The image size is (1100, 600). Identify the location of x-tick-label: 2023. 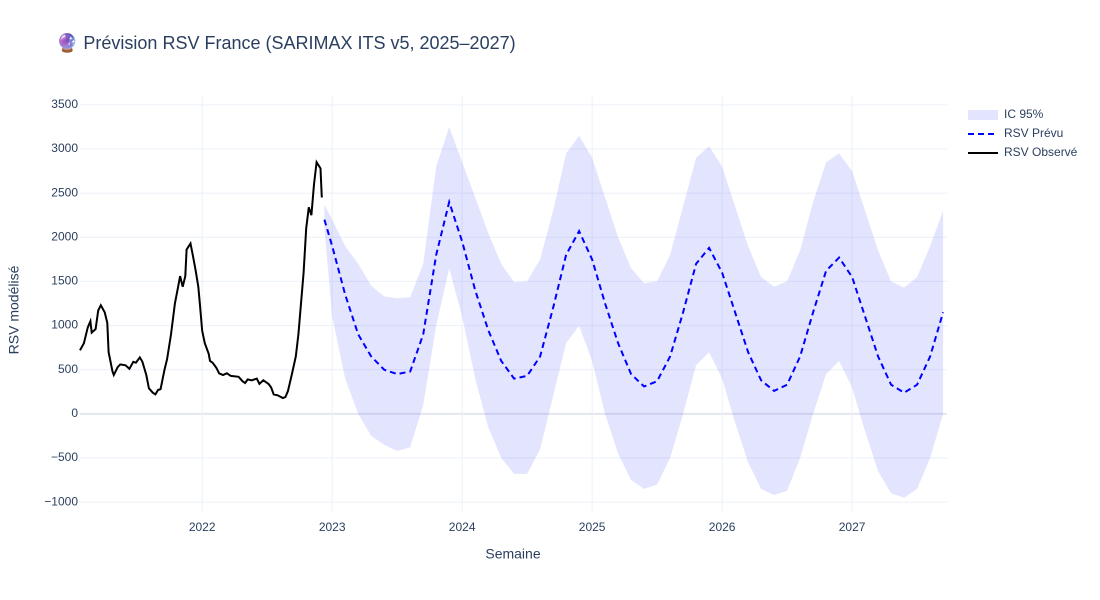
(332, 527).